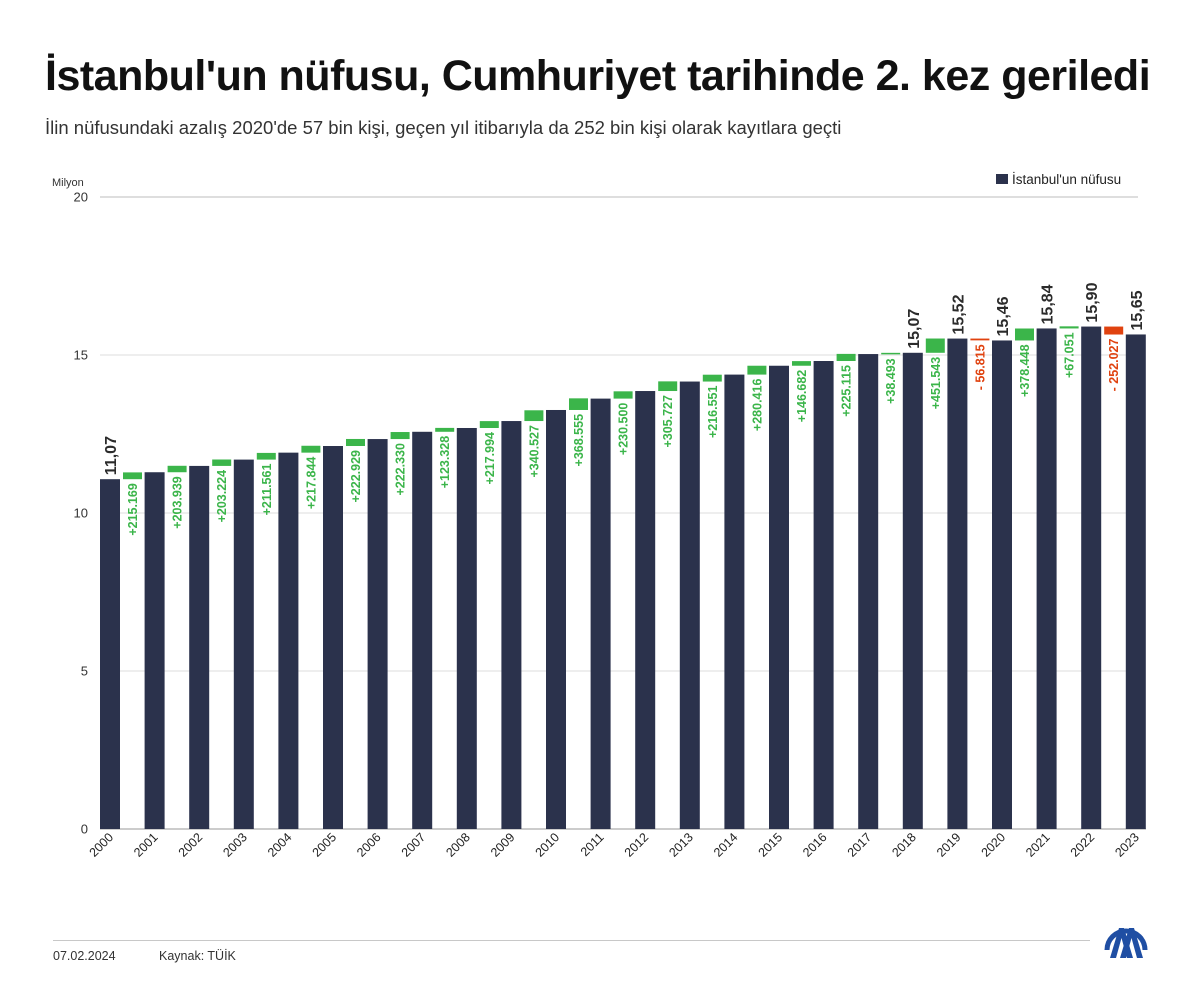 The height and width of the screenshot is (989, 1200). What do you see at coordinates (681, 845) in the screenshot?
I see `x-tick-label: 2013` at bounding box center [681, 845].